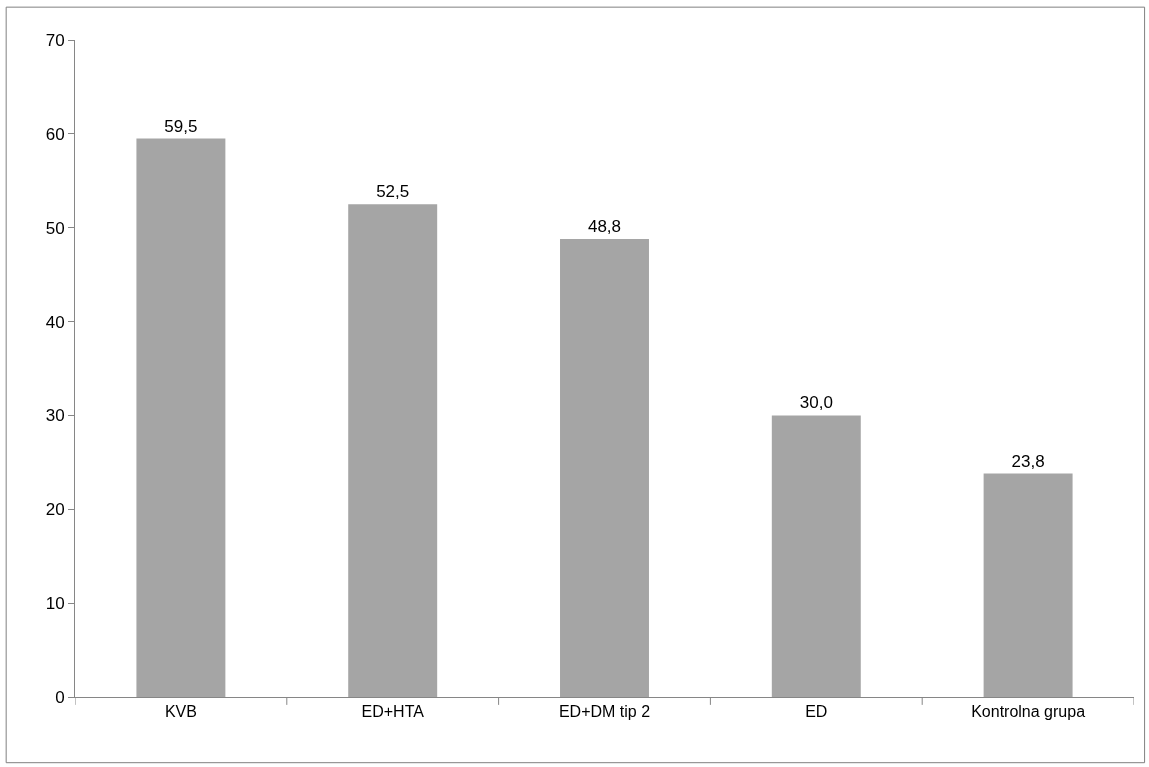 Image resolution: width=1149 pixels, height=767 pixels. Describe the element at coordinates (55, 322) in the screenshot. I see `y-tick-label: 40` at that location.